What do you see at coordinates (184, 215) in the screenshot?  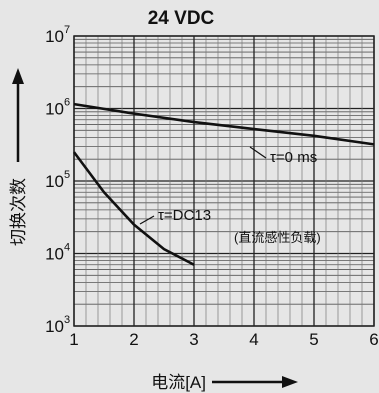 I see `series-label-tau-dc13: τ=DC13` at bounding box center [184, 215].